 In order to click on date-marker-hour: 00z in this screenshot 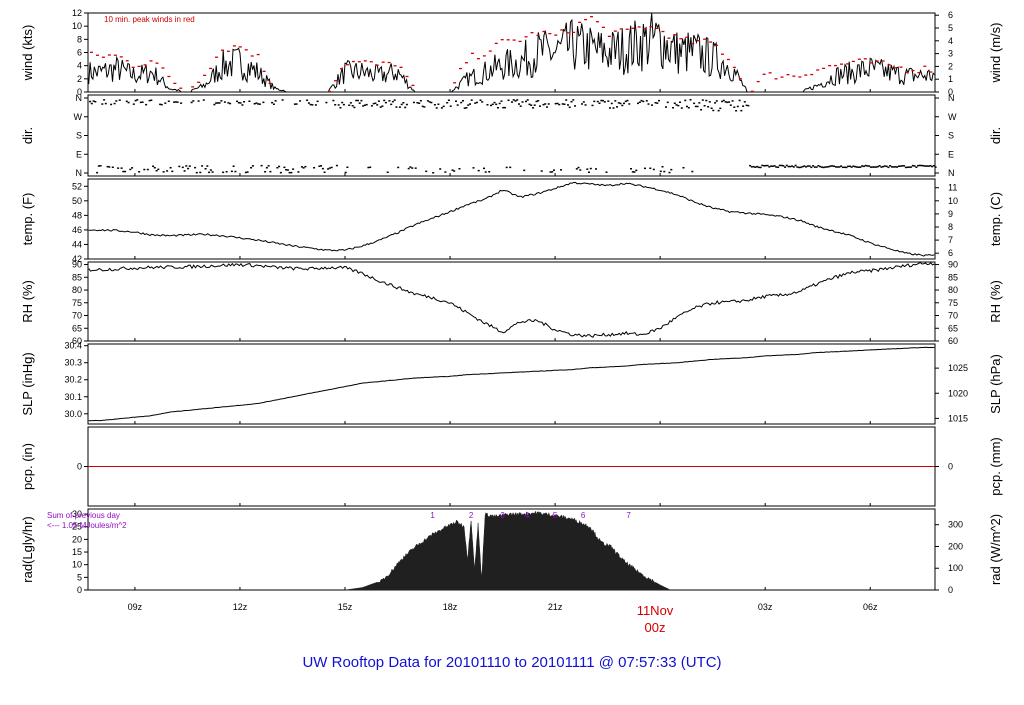, I will do `click(655, 627)`.